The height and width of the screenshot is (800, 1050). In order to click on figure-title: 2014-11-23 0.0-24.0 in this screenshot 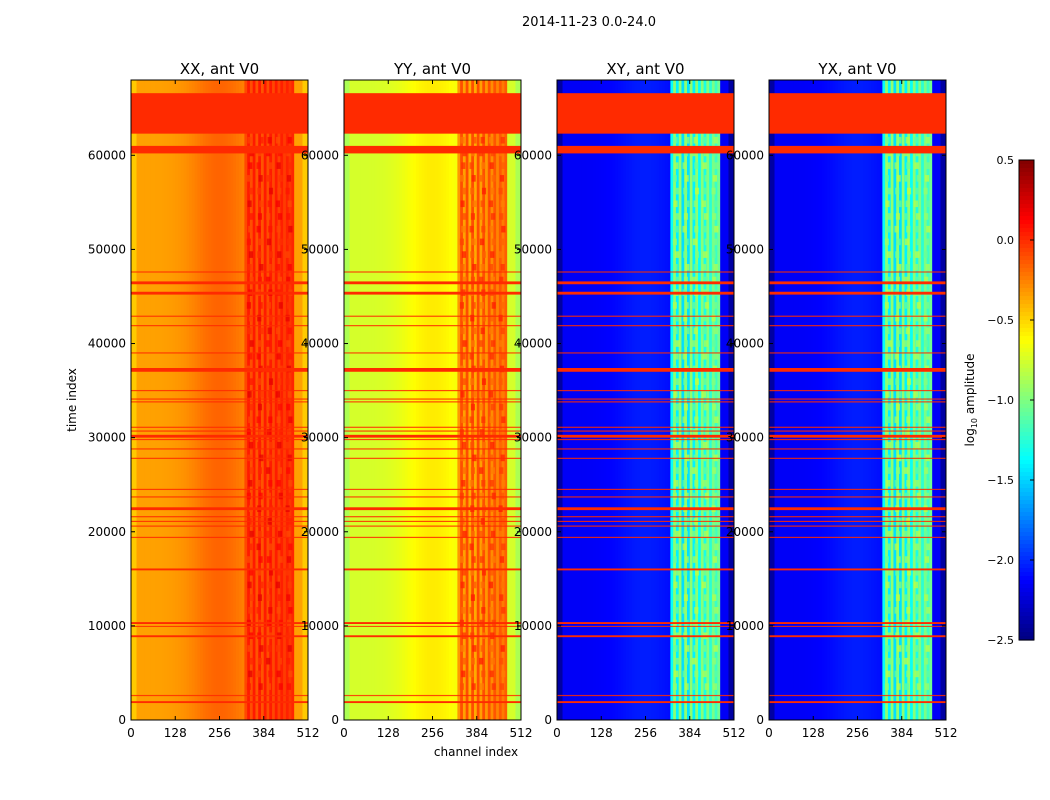, I will do `click(589, 22)`.